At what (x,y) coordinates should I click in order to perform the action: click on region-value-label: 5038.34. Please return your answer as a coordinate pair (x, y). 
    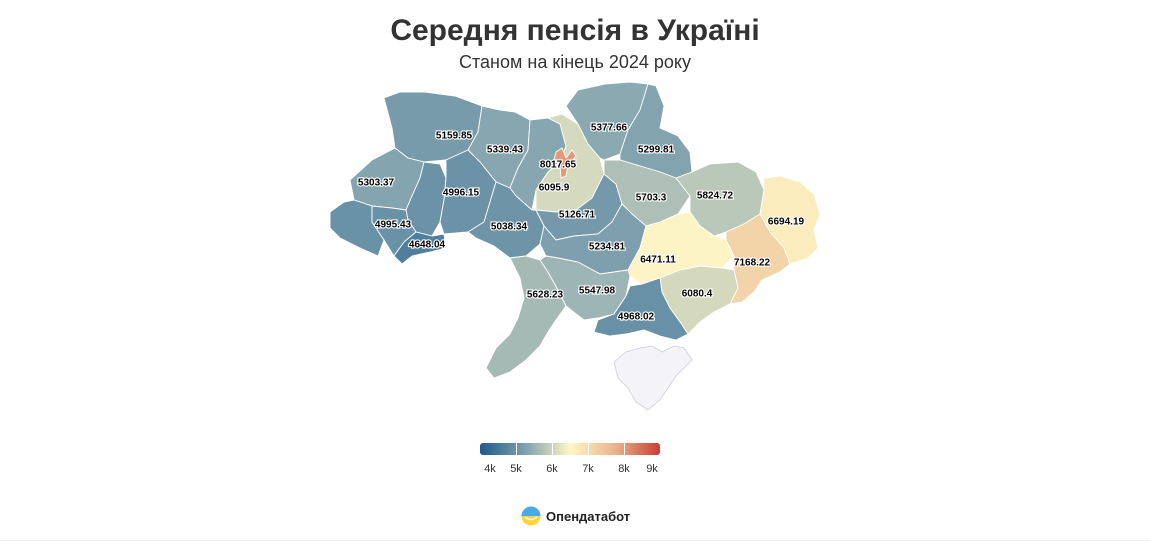
    Looking at the image, I should click on (509, 227).